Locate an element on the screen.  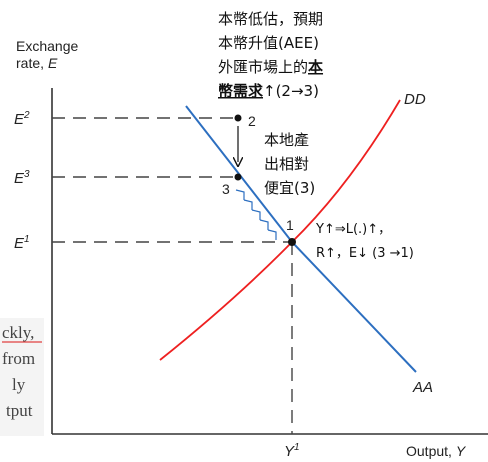
annotation-top-line-3: 外匯市場上的本 is located at coordinates (270, 67).